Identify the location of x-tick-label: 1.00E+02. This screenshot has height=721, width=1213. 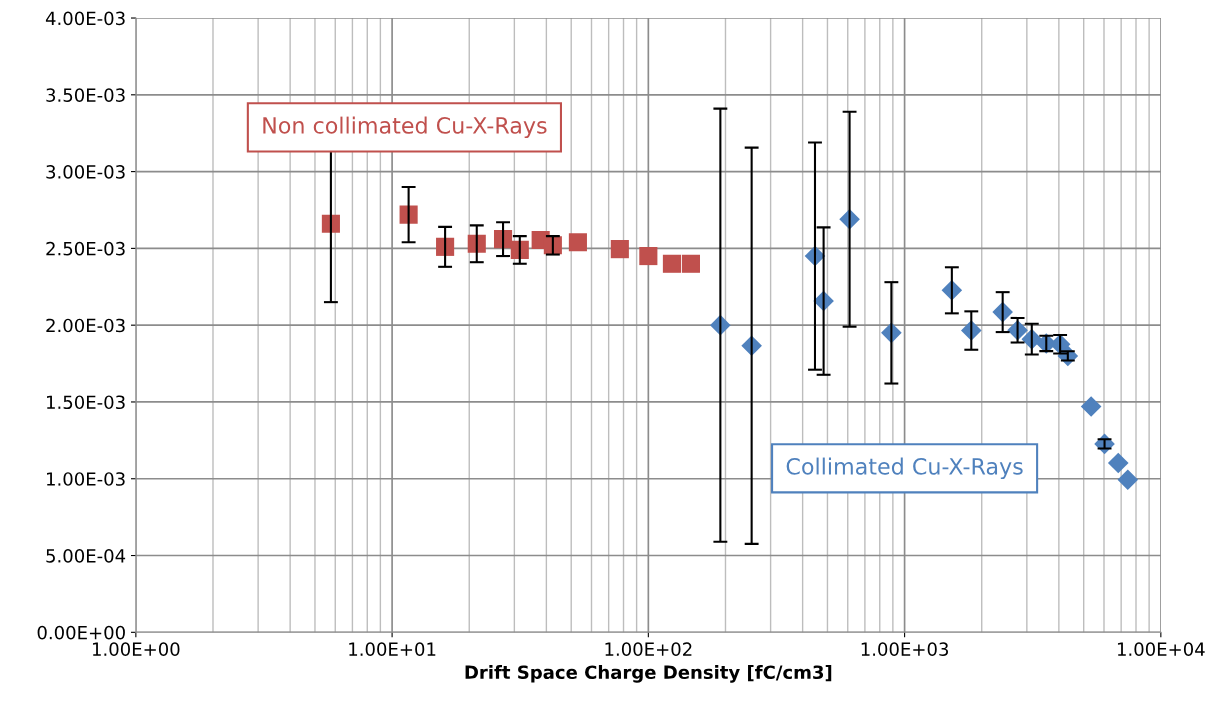
(648, 649).